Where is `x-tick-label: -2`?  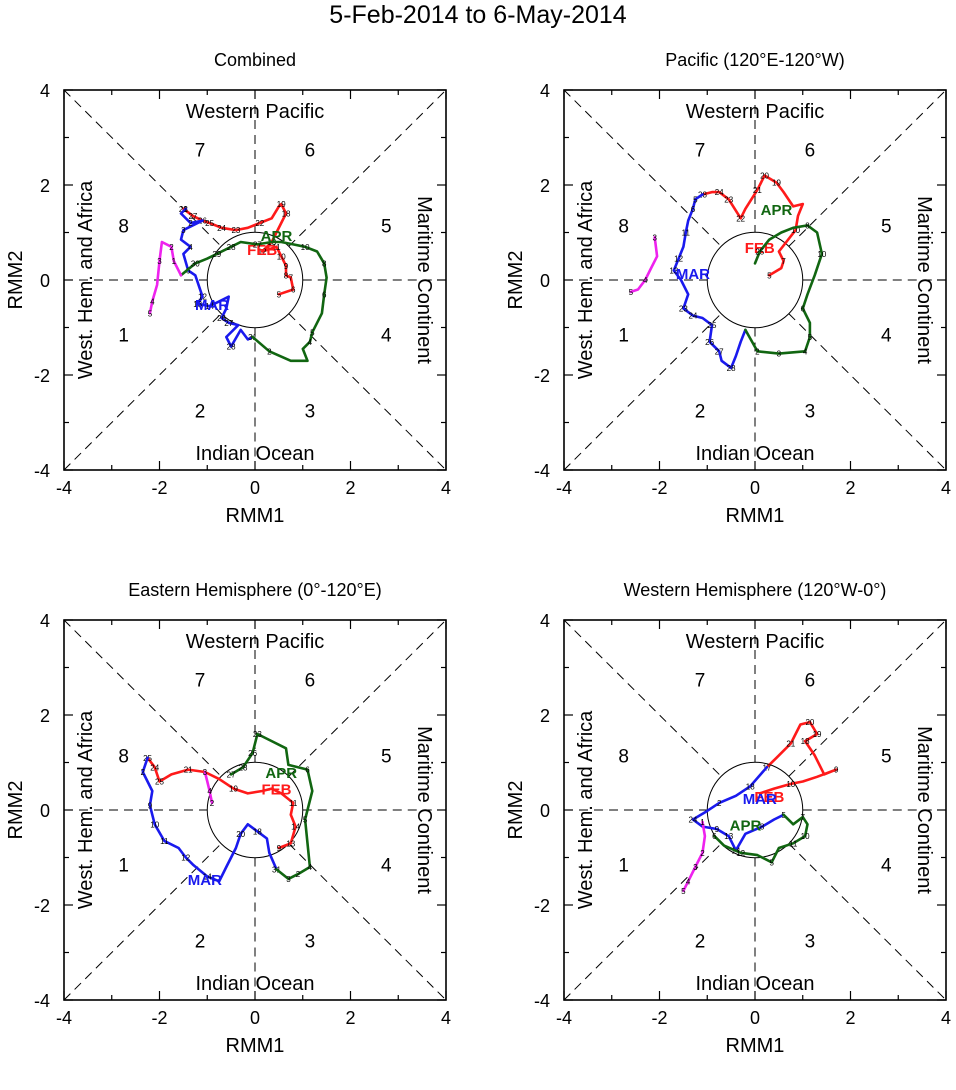
x-tick-label: -2 is located at coordinates (159, 488).